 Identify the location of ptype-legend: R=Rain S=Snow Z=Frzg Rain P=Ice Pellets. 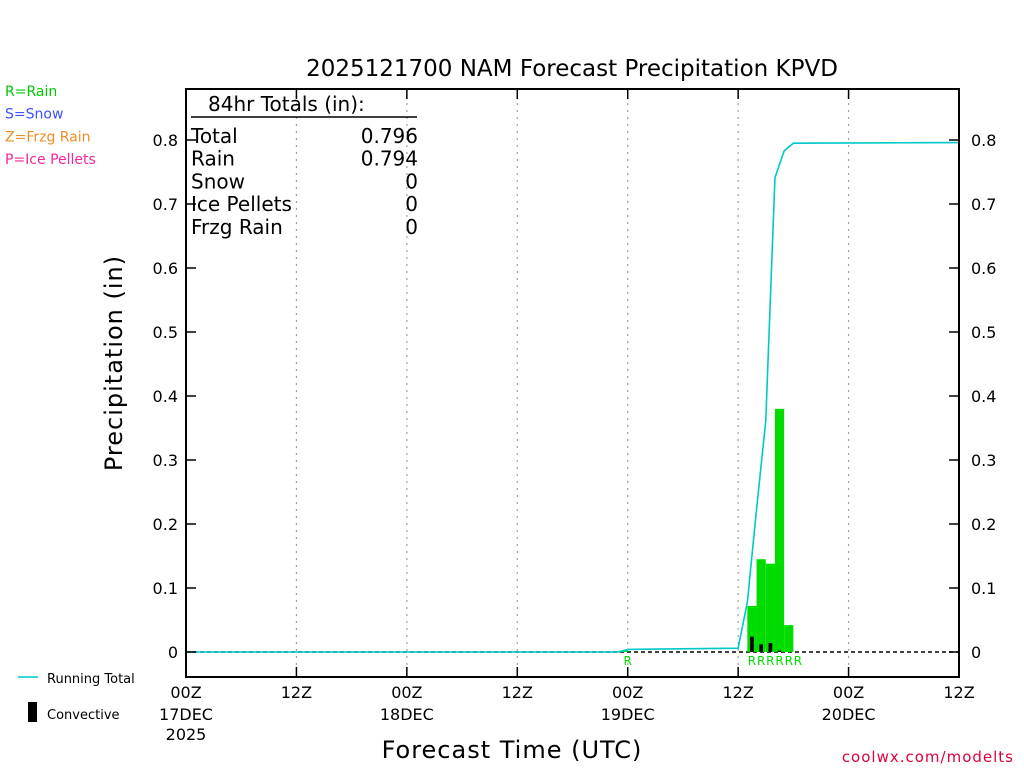
(50, 126).